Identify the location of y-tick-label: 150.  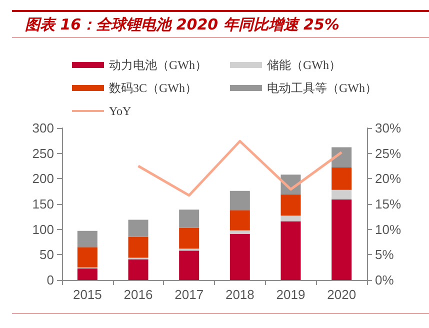
(43, 204).